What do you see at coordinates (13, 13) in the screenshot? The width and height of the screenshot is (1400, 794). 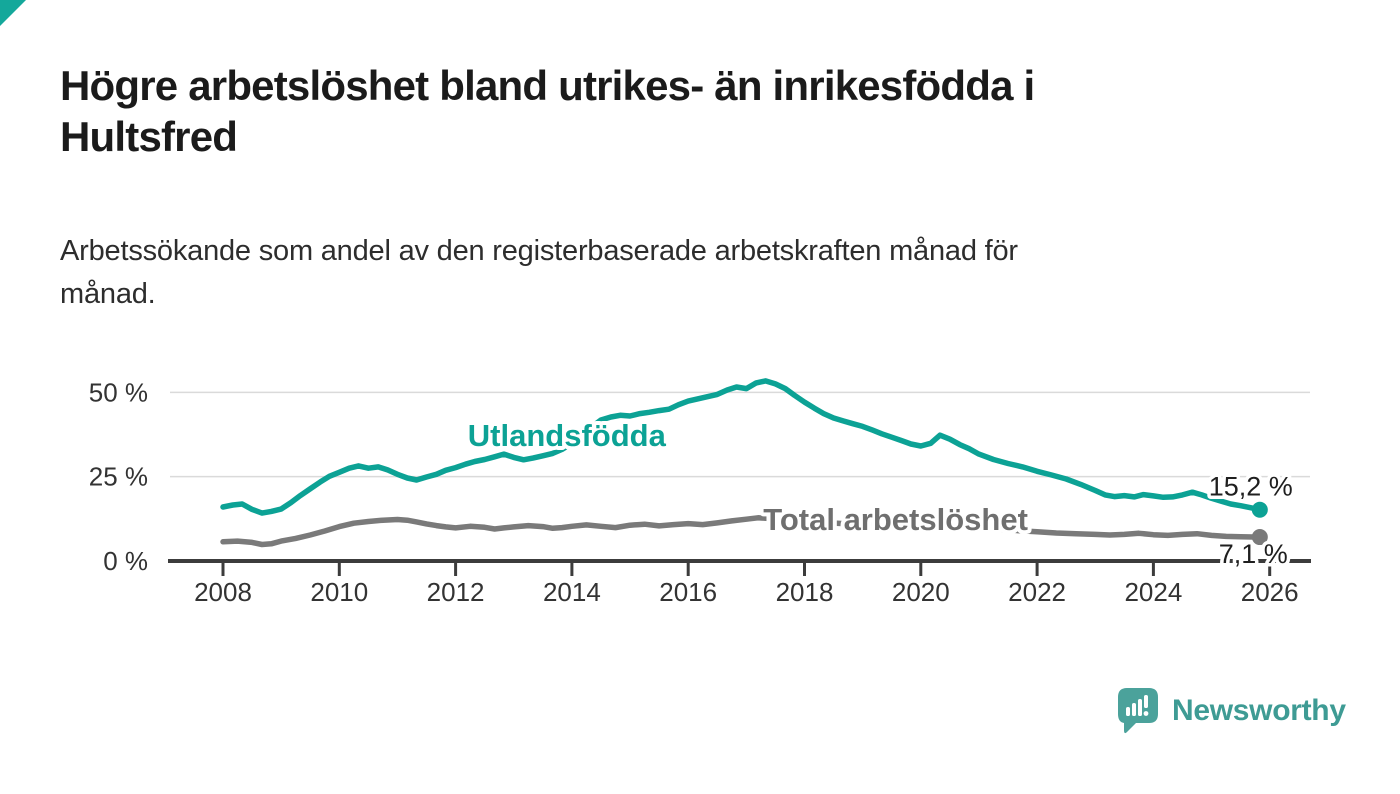 I see `corner-accent` at bounding box center [13, 13].